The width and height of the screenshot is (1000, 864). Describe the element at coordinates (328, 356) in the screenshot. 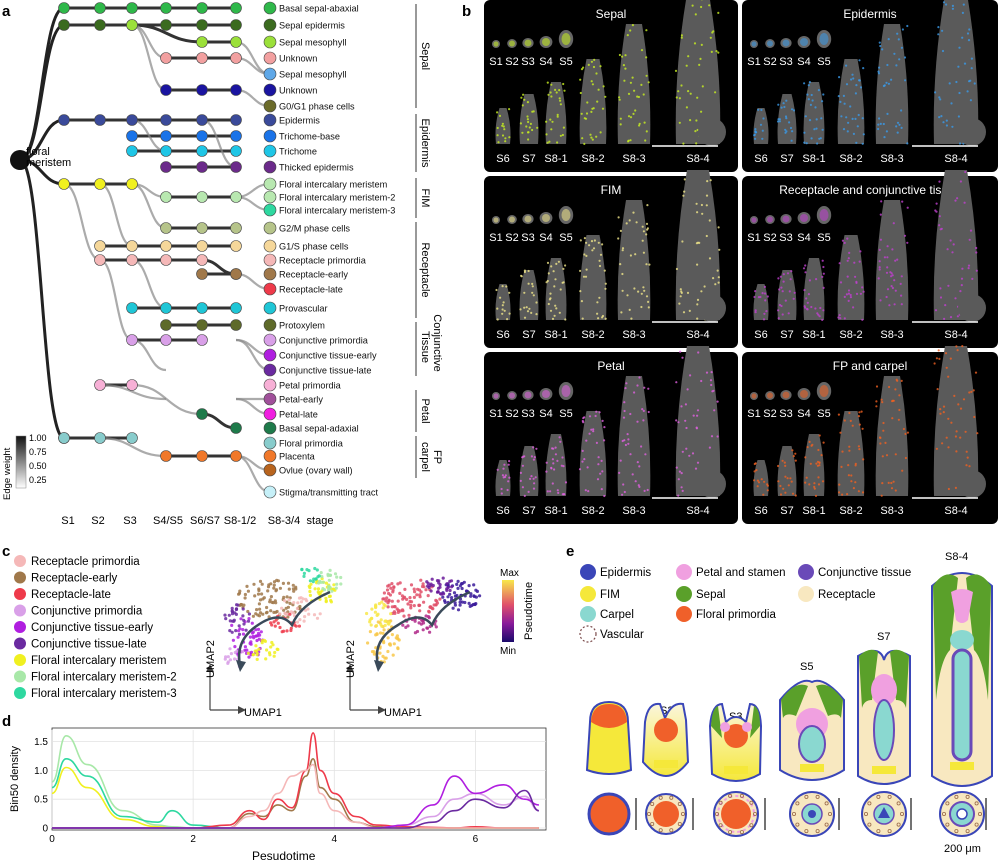

I see `cell-type-label: Conjunctive tissue-early` at that location.